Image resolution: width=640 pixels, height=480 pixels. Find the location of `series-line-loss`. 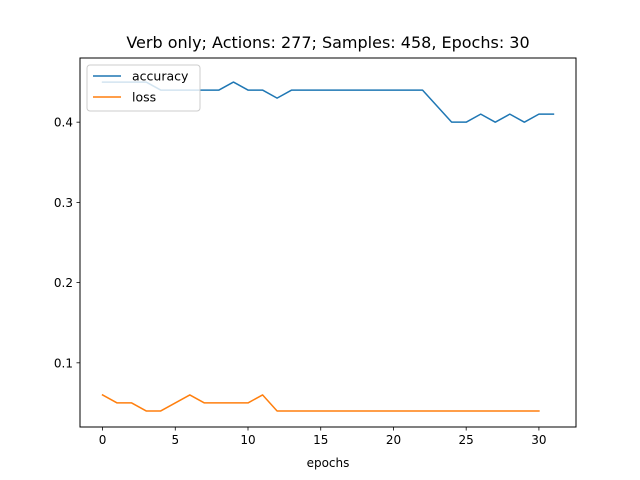

series-line-loss is located at coordinates (320, 402).